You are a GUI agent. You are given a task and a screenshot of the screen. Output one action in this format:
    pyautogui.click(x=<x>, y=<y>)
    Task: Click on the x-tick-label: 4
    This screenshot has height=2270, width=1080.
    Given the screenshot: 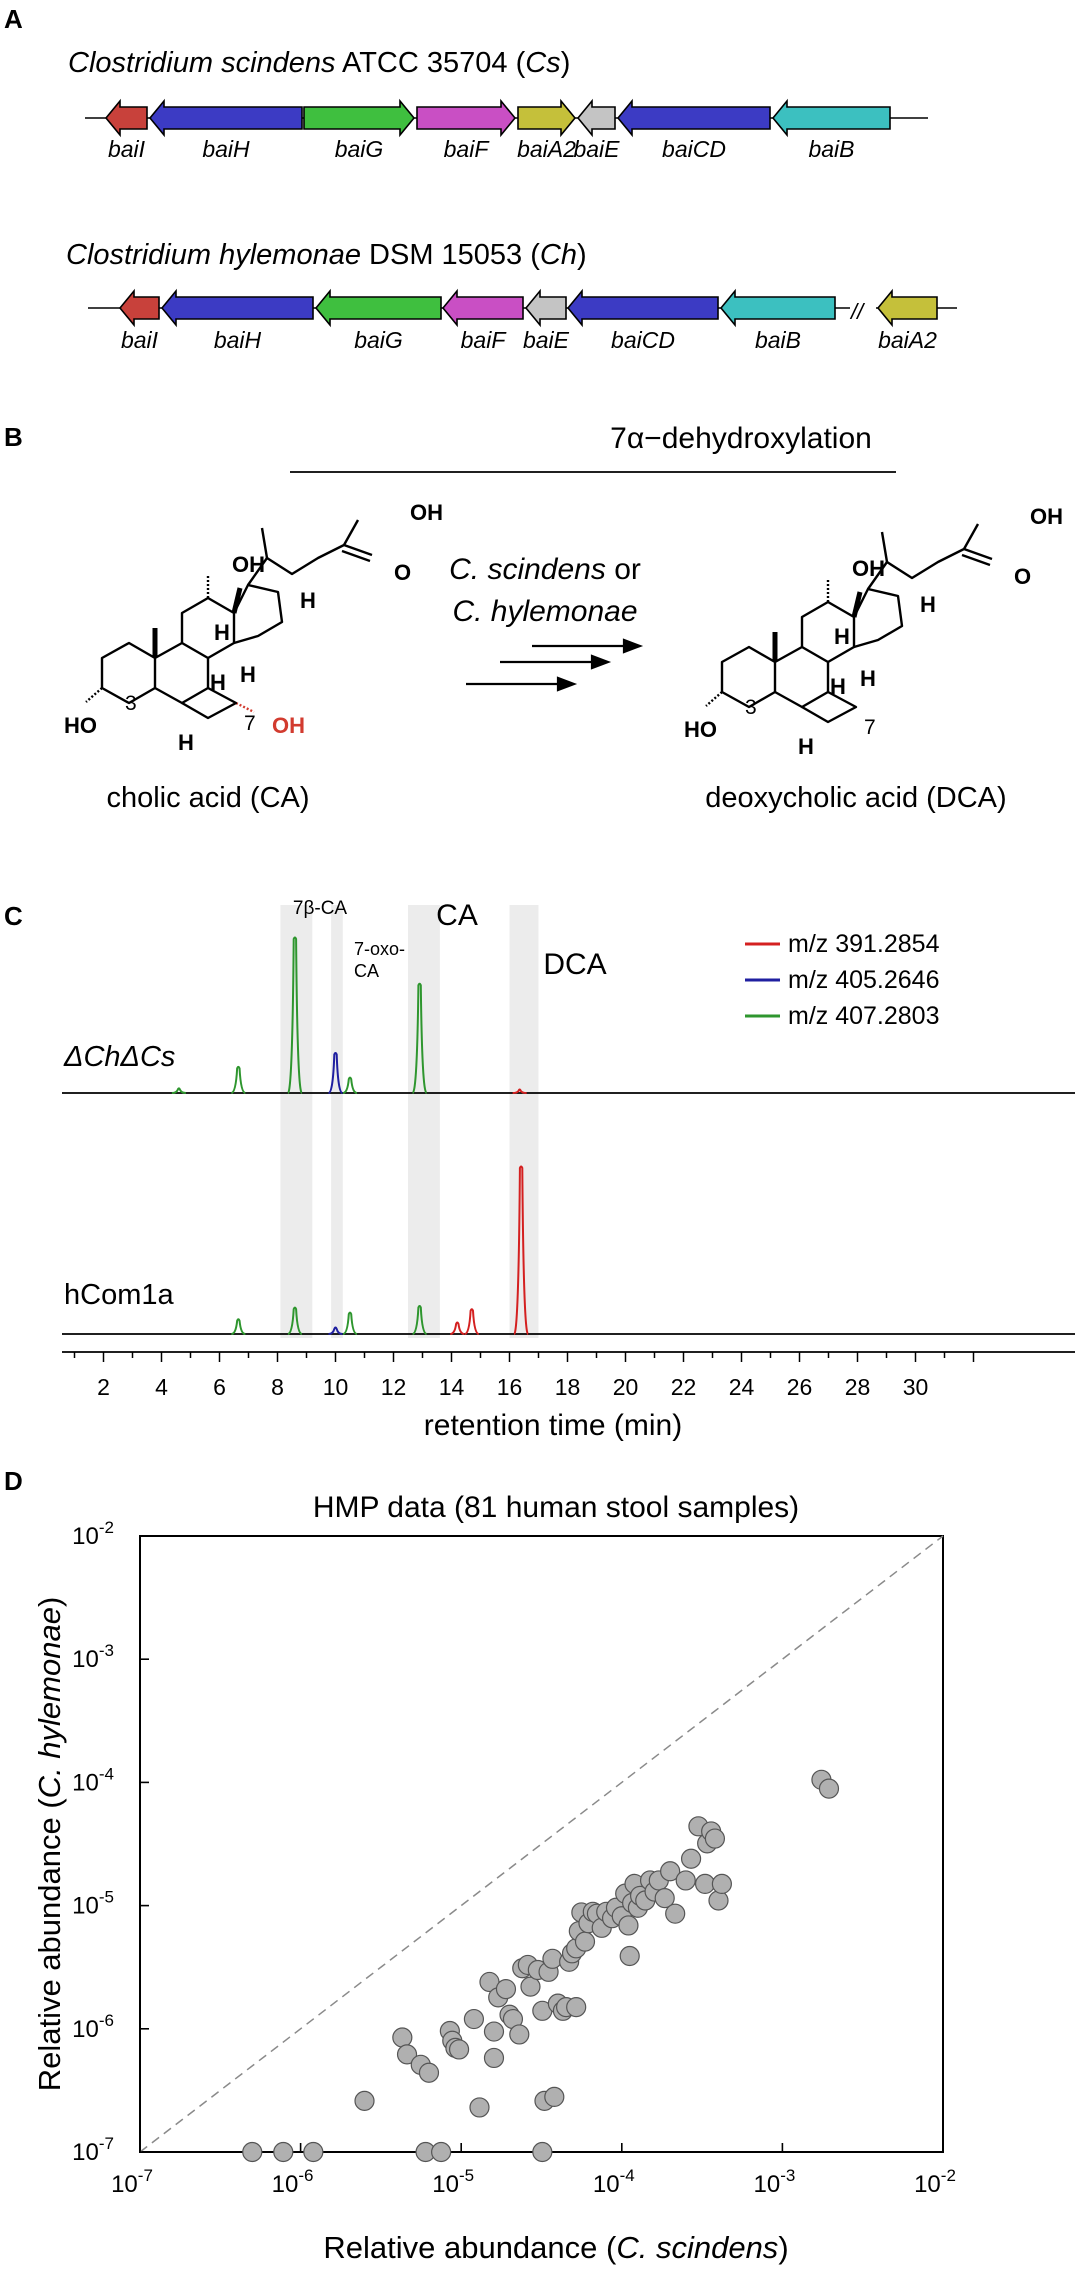 What is the action you would take?
    pyautogui.click(x=161, y=1387)
    